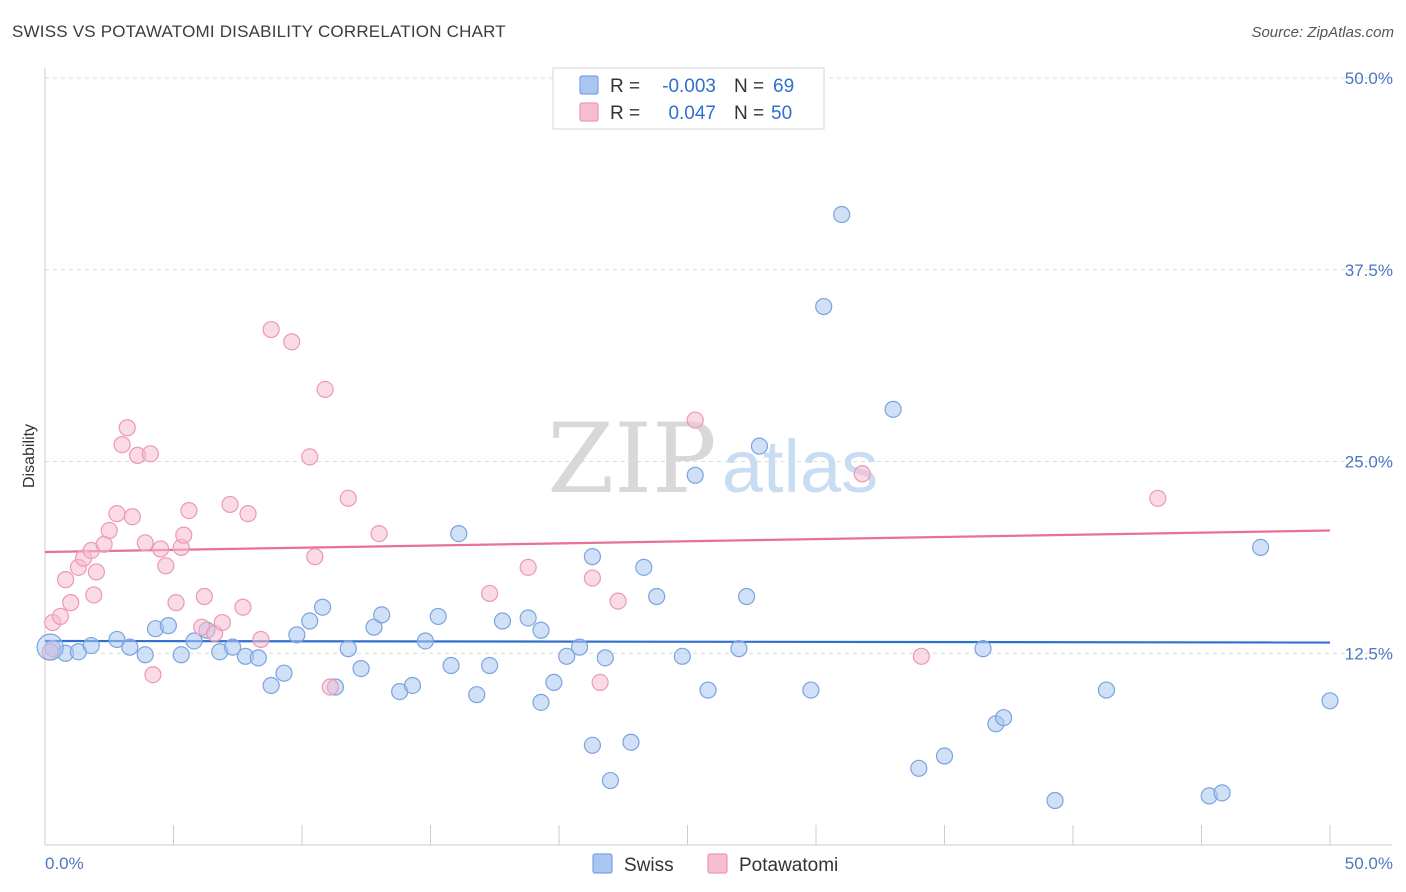  I want to click on swiss-point-cluster, so click(50, 647).